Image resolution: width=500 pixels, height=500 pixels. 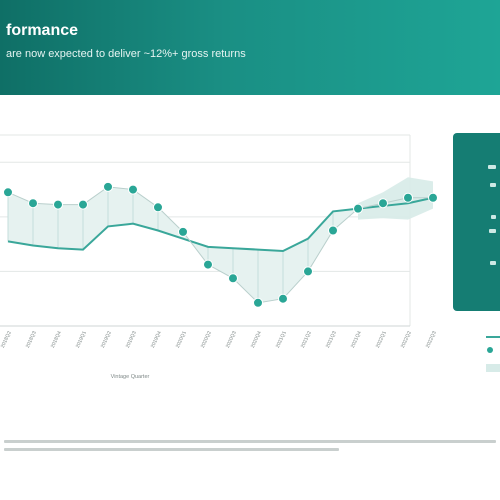 What do you see at coordinates (106, 339) in the screenshot?
I see `x-tick-label: 2019Q2` at bounding box center [106, 339].